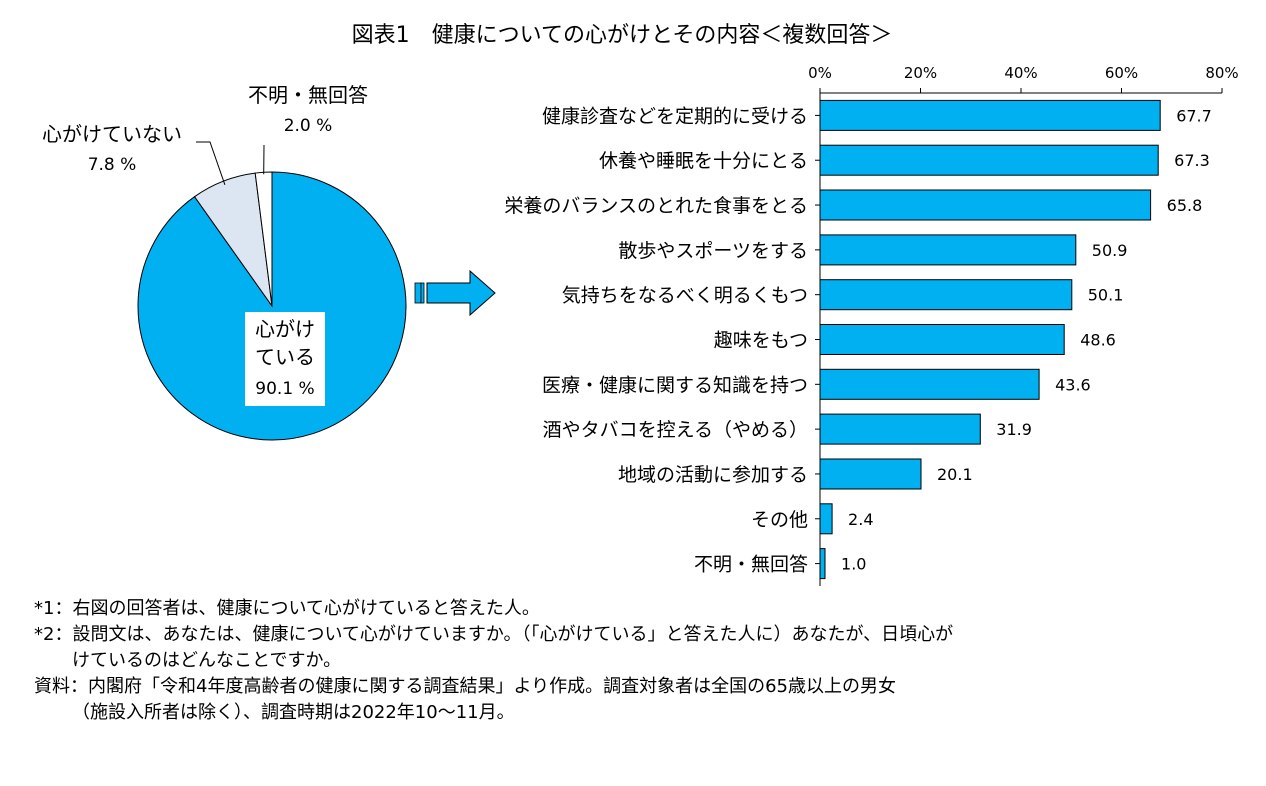 The image size is (1266, 786). Describe the element at coordinates (703, 161) in the screenshot. I see `category-label: 休養や睡眠を十分にとる` at that location.